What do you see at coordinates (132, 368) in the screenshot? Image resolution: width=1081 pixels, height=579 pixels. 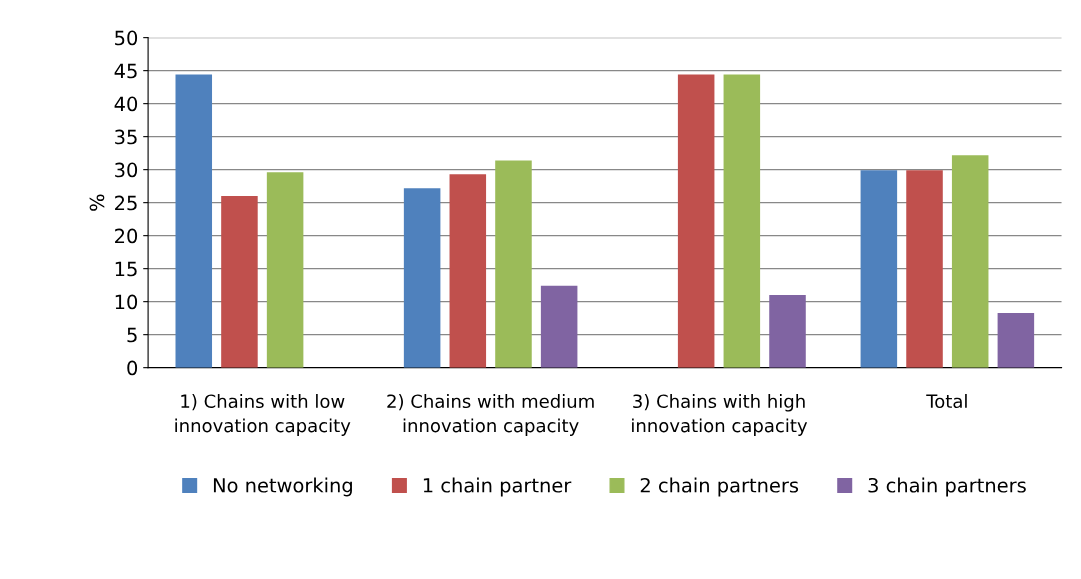 I see `y-tick-label: 0` at bounding box center [132, 368].